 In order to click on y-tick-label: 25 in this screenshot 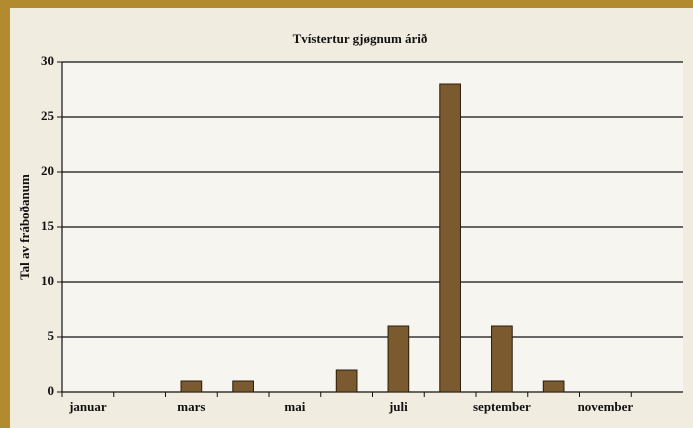, I will do `click(48, 115)`.